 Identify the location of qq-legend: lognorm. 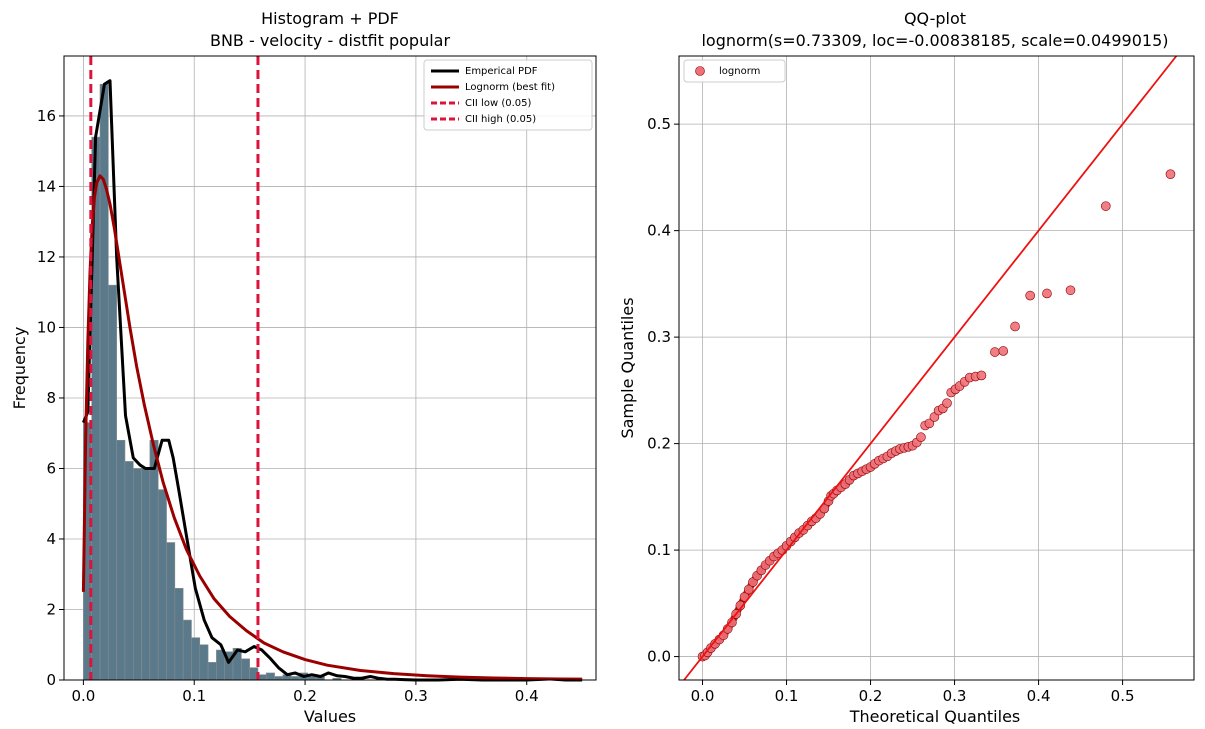
(734, 71).